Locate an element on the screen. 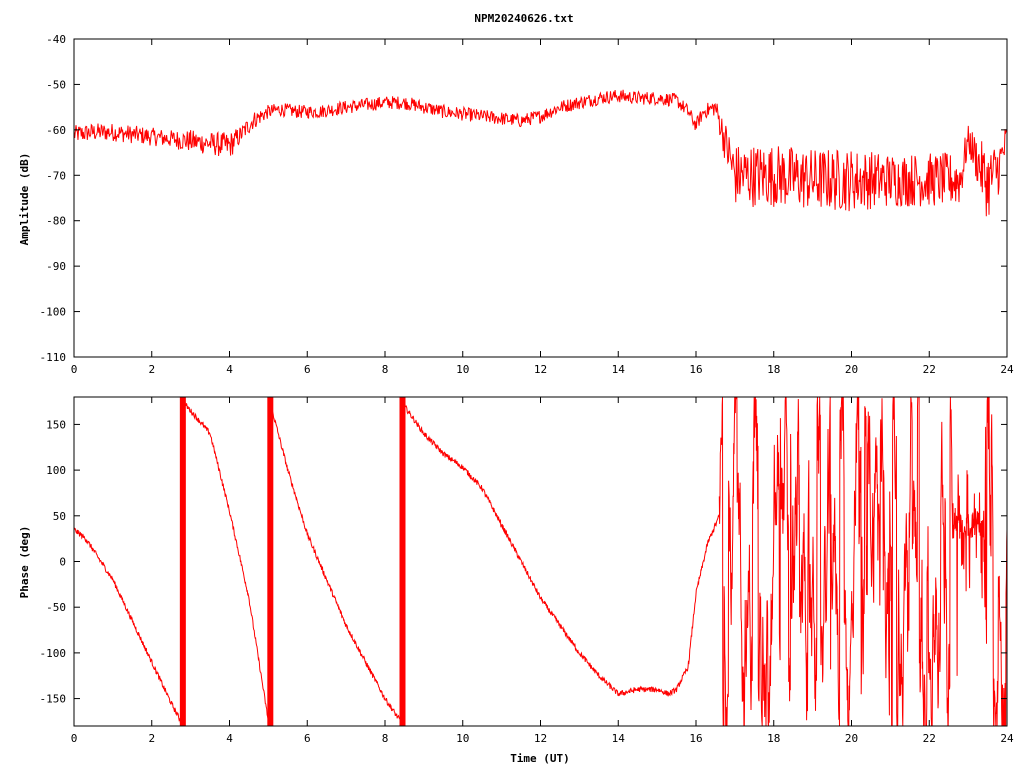 The height and width of the screenshot is (768, 1024). phase-y-axis-label: Phase (deg) is located at coordinates (24, 562).